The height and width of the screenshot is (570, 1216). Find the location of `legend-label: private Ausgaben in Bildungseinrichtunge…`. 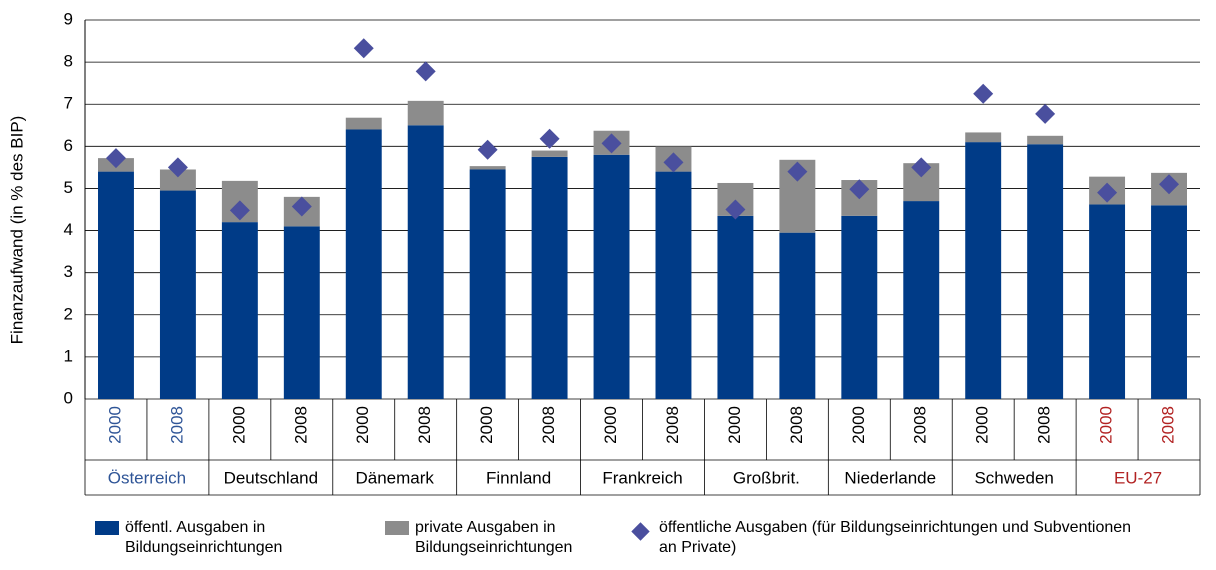

legend-label: private Ausgaben in Bildungseinrichtunge… is located at coordinates (494, 537).